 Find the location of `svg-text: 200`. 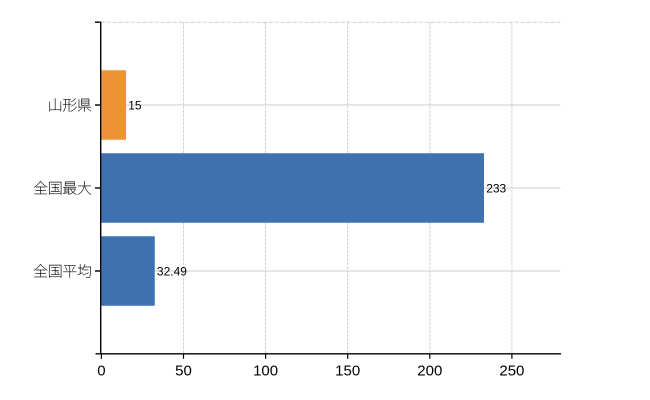

svg-text: 200 is located at coordinates (429, 370).